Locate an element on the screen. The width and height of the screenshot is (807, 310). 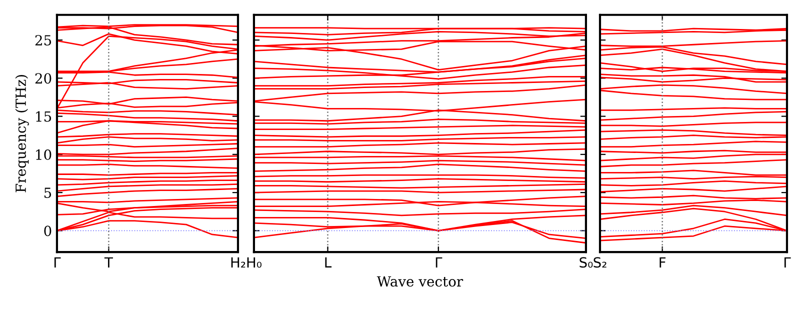
y-tick-label: 5 is located at coordinates (48, 193).